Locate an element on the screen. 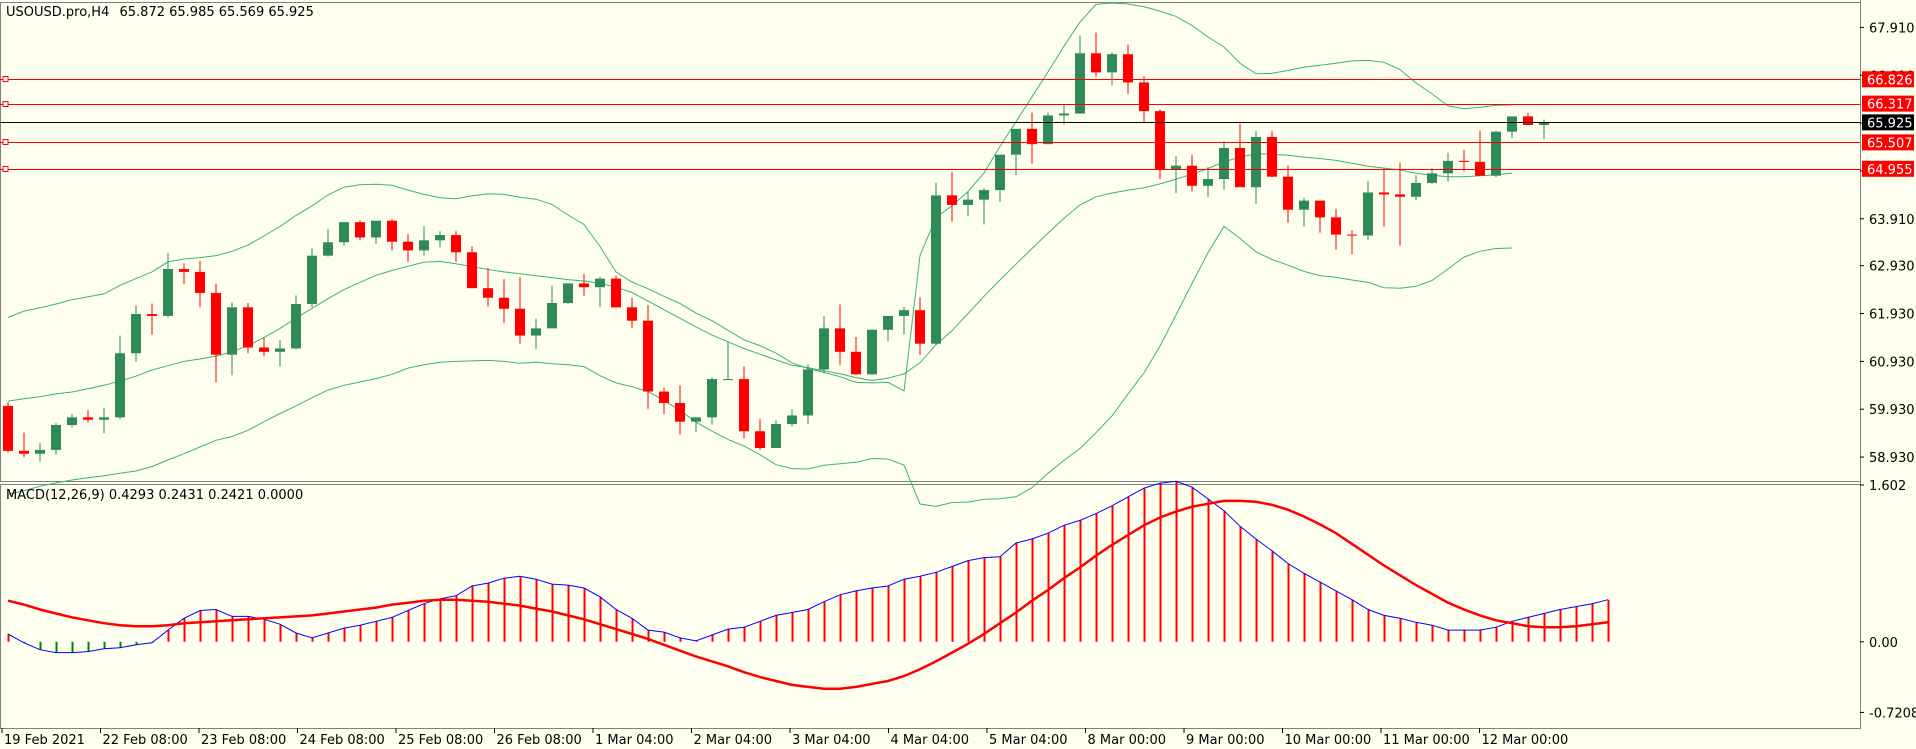  level-price-label: 65.507 is located at coordinates (1890, 143).